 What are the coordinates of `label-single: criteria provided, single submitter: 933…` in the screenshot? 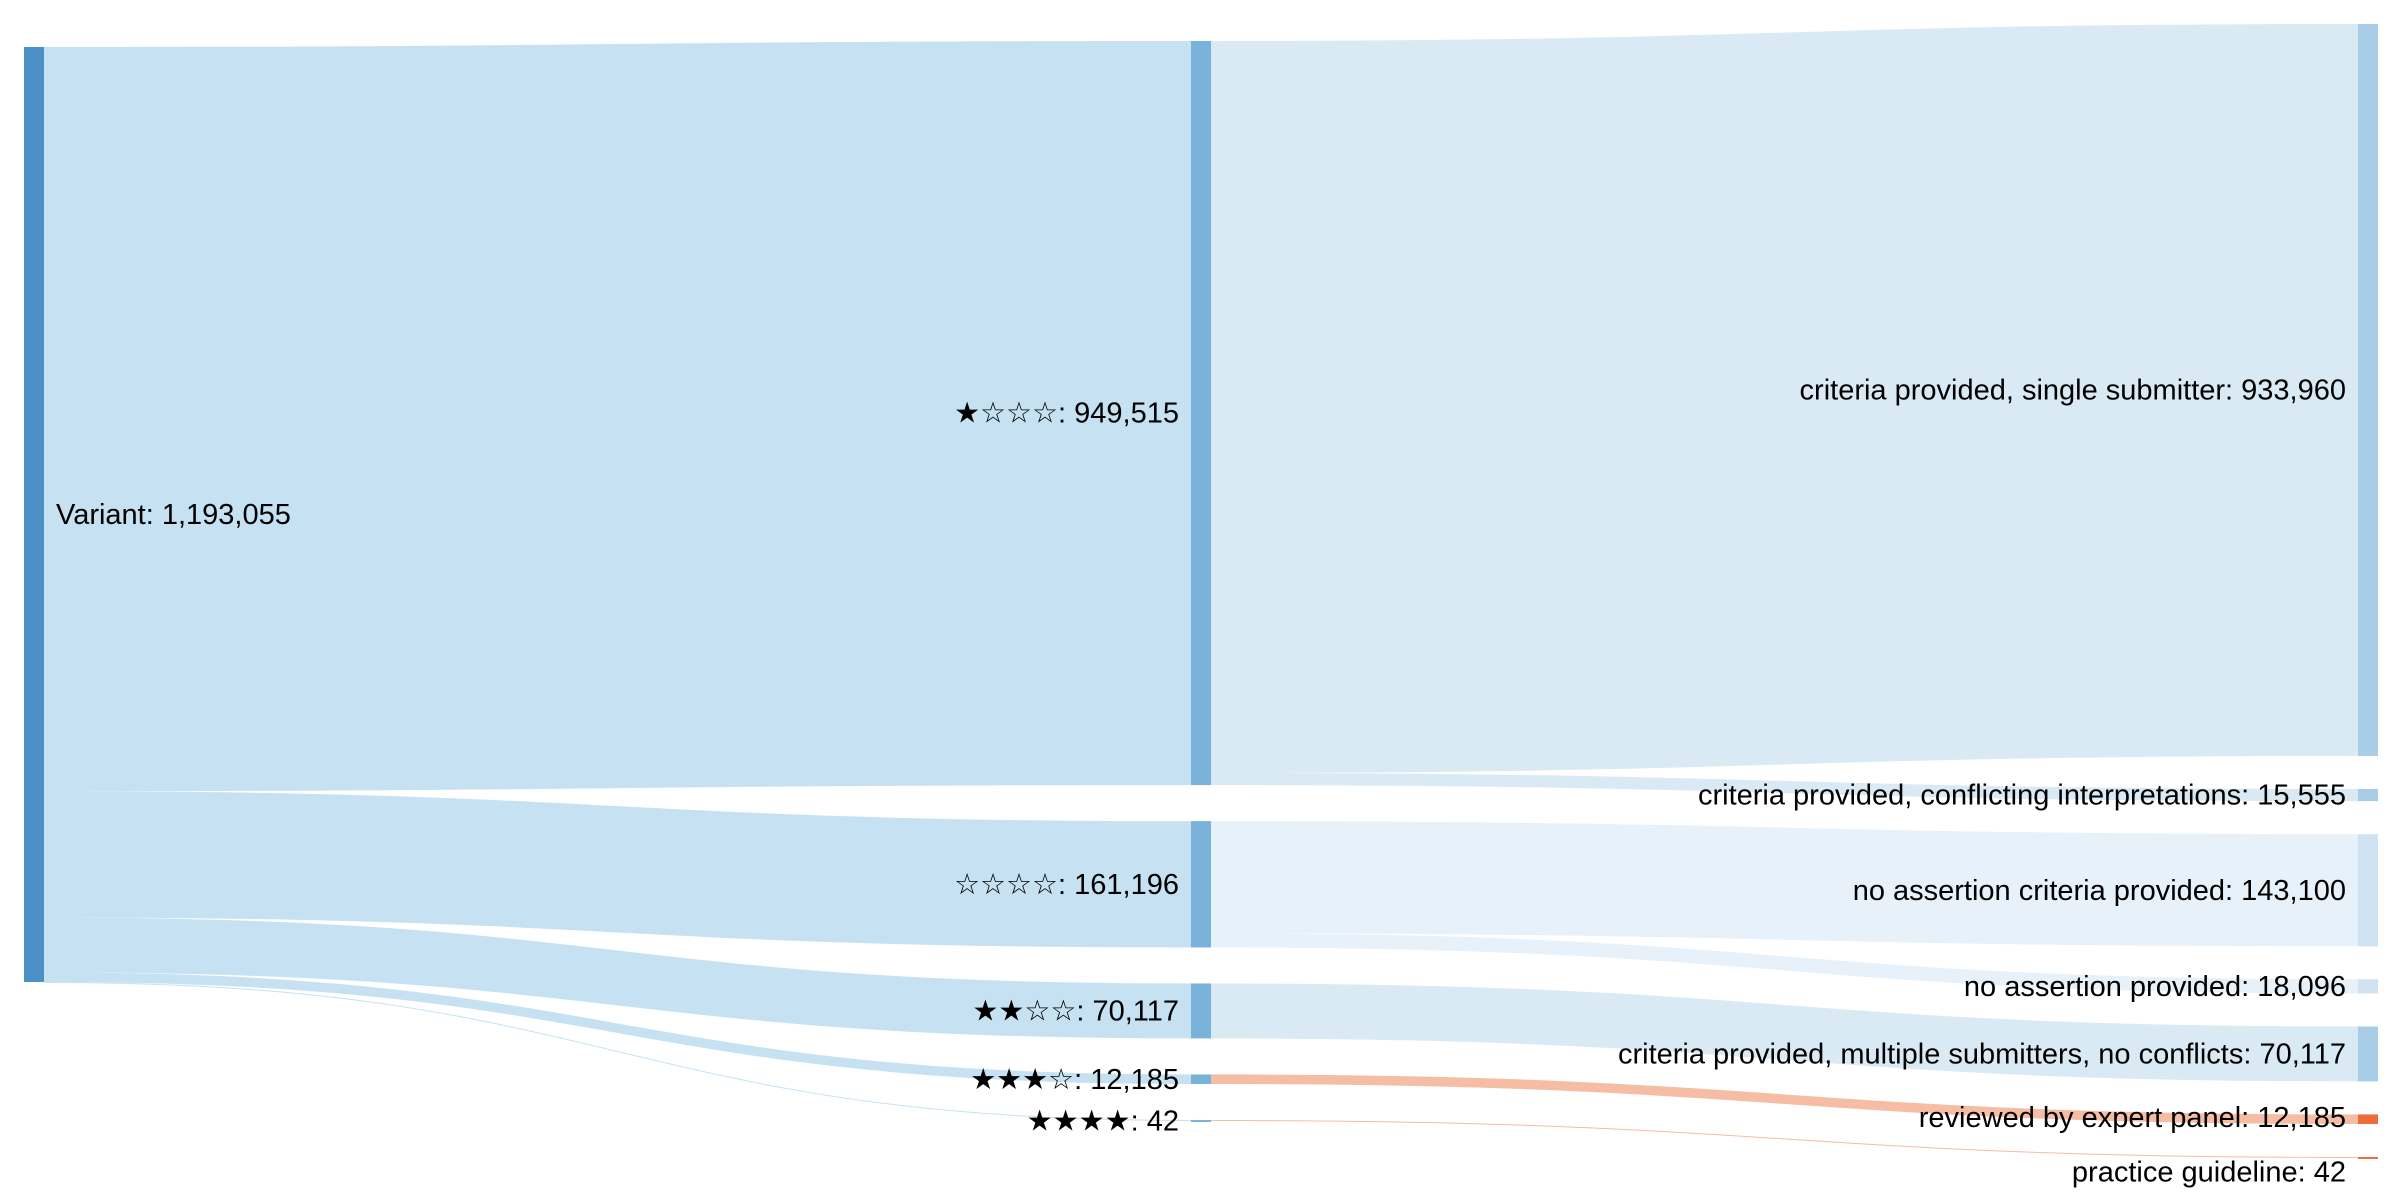 It's located at (2073, 391).